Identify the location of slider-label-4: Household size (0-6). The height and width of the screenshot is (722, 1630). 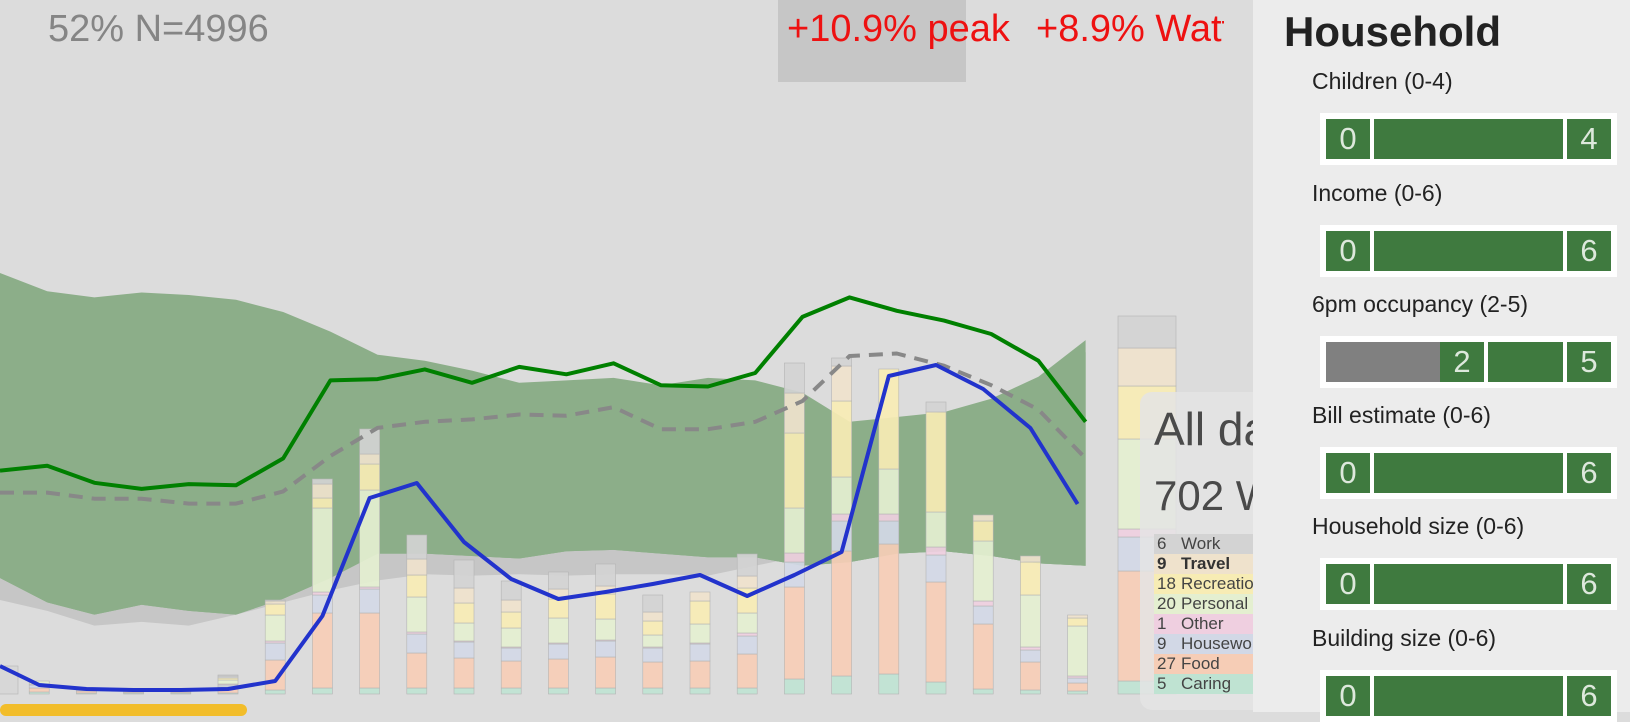
(1418, 526).